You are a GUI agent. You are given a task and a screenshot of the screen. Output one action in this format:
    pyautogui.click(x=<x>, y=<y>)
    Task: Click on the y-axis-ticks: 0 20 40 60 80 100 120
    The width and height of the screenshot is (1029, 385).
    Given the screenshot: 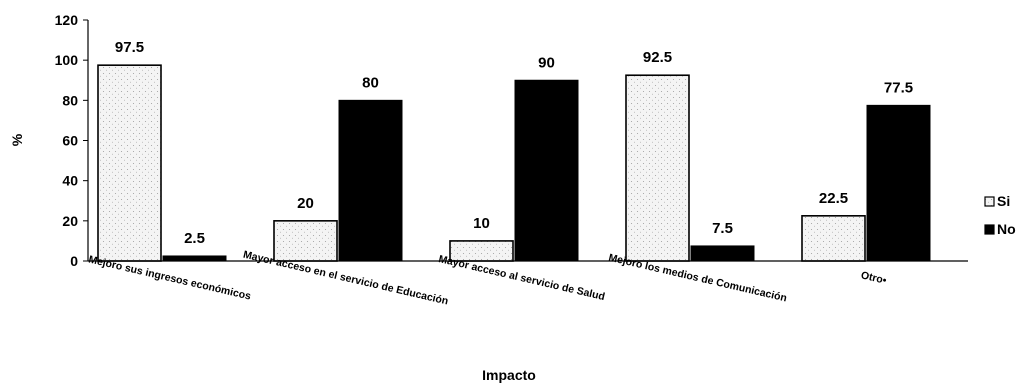 What is the action you would take?
    pyautogui.click(x=71, y=140)
    